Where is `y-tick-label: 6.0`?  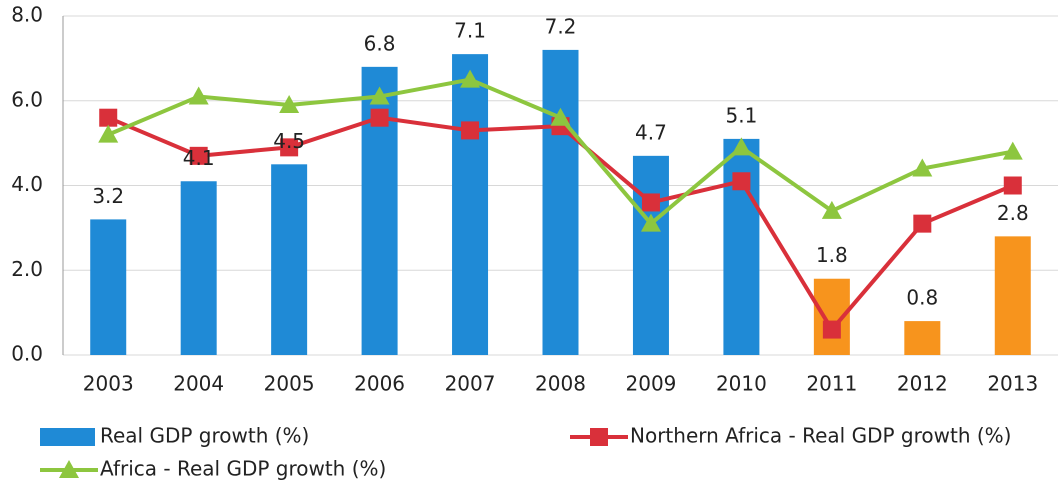
y-tick-label: 6.0 is located at coordinates (27, 99).